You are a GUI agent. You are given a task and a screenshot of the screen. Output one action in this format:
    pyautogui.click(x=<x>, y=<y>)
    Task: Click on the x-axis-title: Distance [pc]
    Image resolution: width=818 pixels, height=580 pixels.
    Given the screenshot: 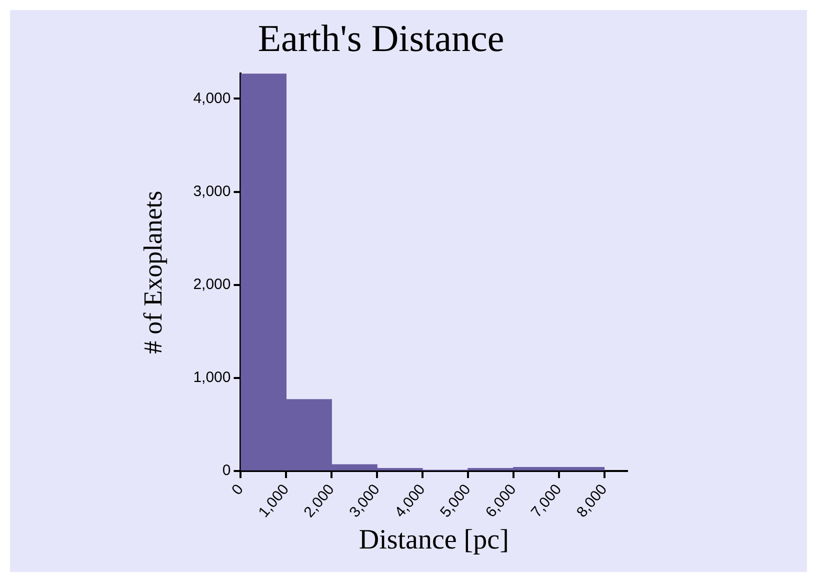 What is the action you would take?
    pyautogui.click(x=433, y=540)
    